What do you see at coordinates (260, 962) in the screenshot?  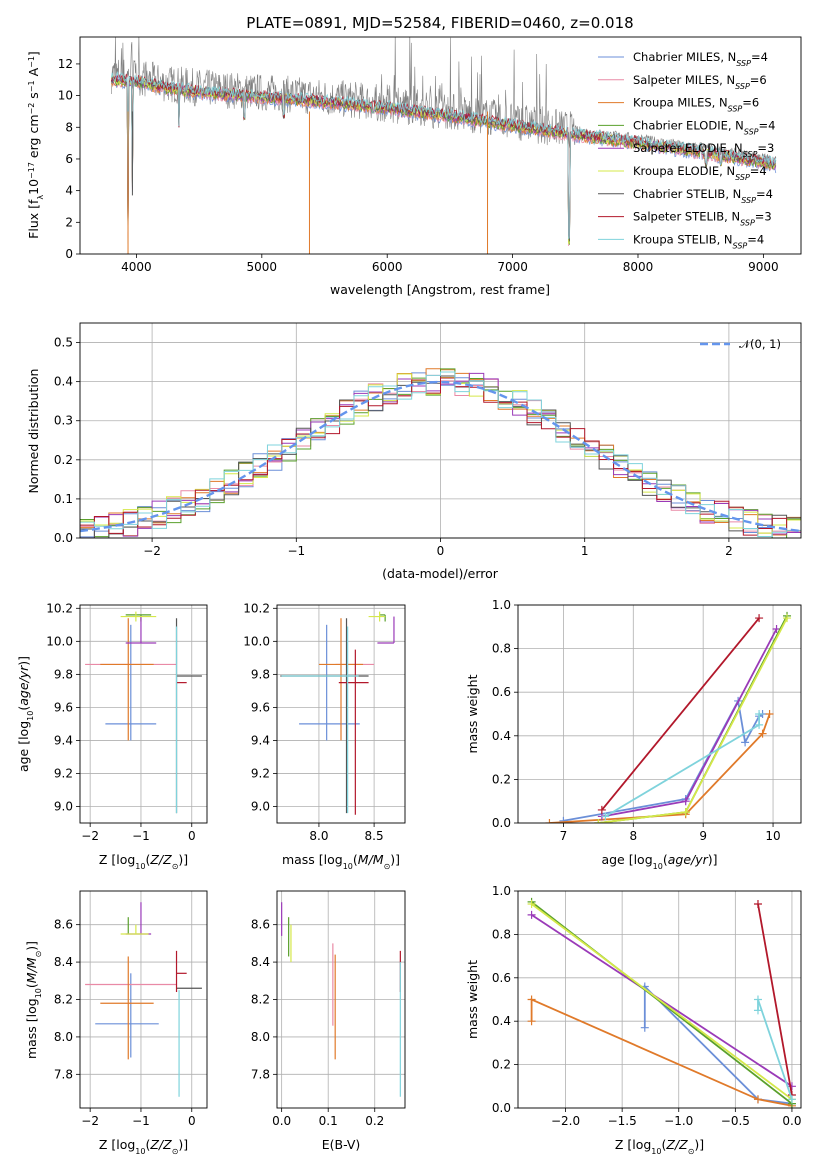 I see `y-tick-label: 8.4` at bounding box center [260, 962].